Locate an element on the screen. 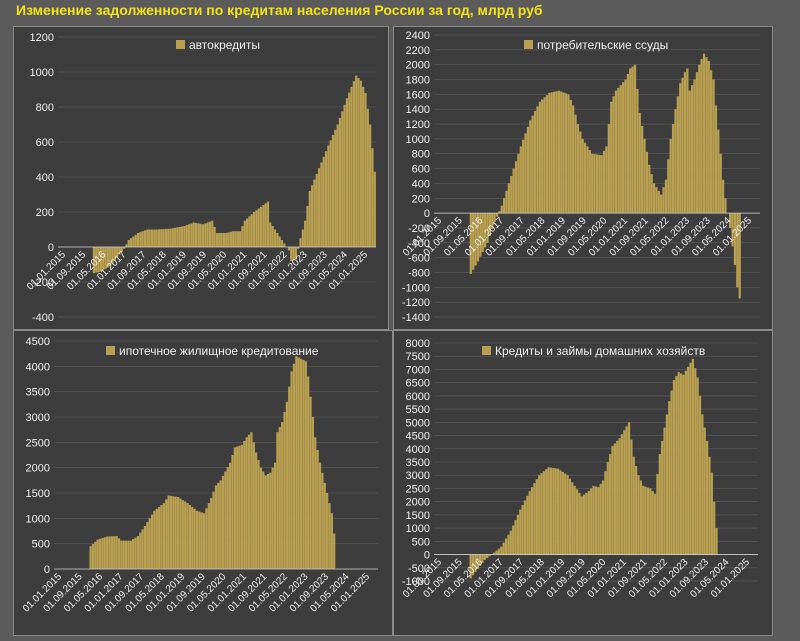  y-tick-label: -800 is located at coordinates (419, 273).